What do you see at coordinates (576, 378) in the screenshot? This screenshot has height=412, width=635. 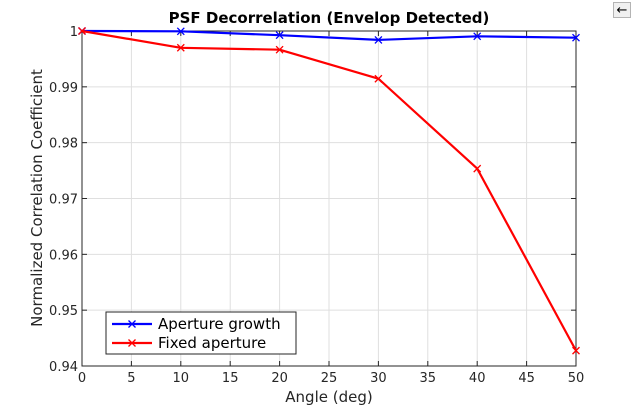 I see `x-tick-label: 50` at bounding box center [576, 378].